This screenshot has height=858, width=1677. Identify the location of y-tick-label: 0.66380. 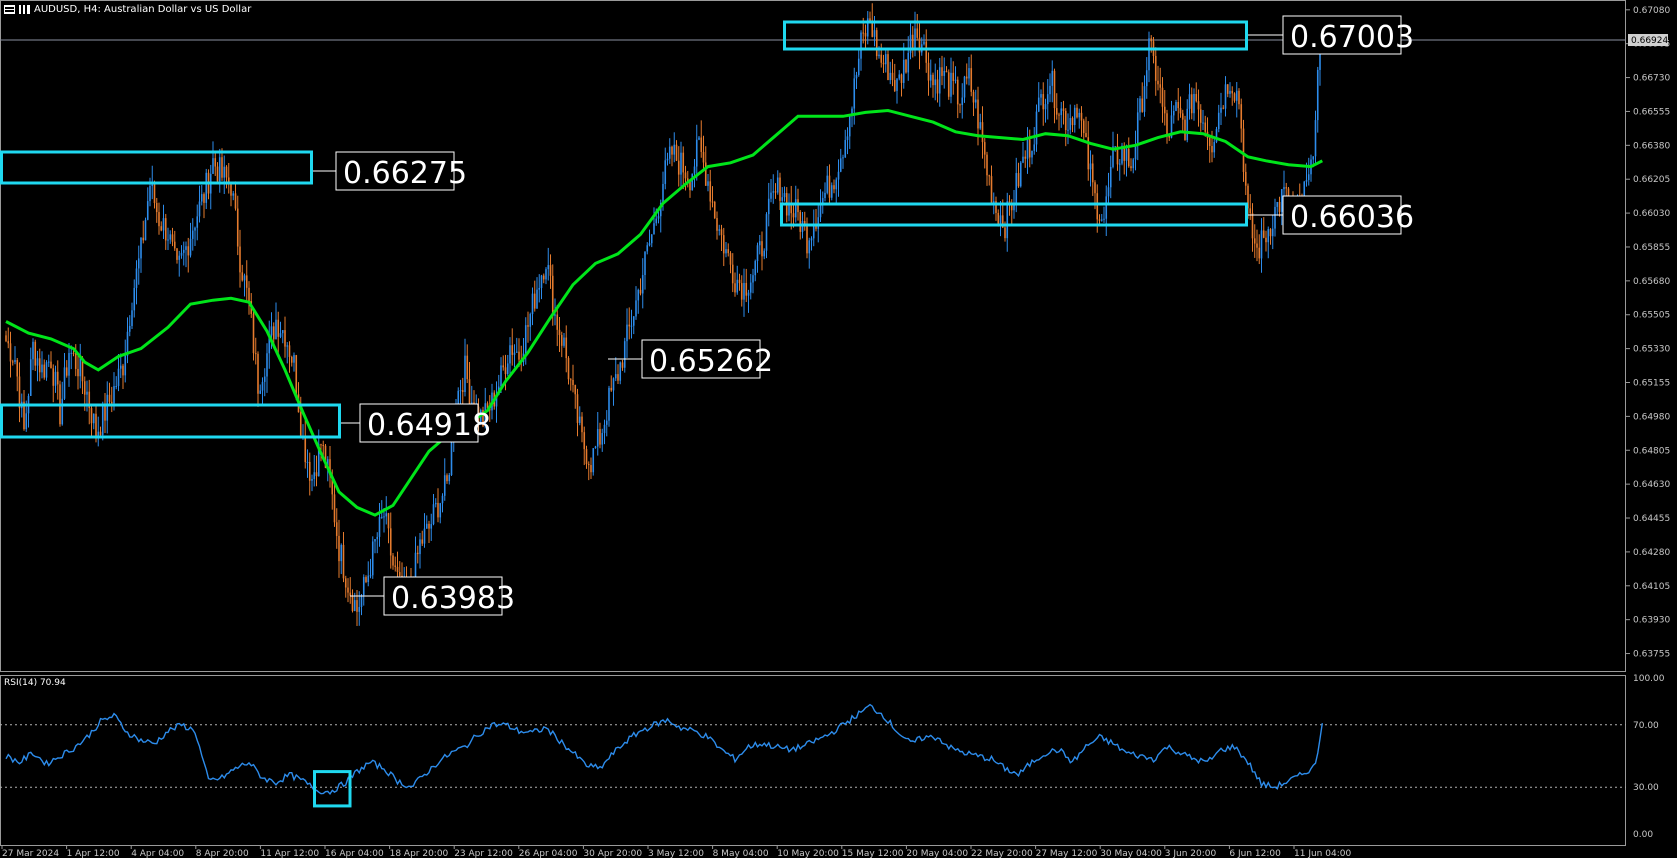
(1651, 146).